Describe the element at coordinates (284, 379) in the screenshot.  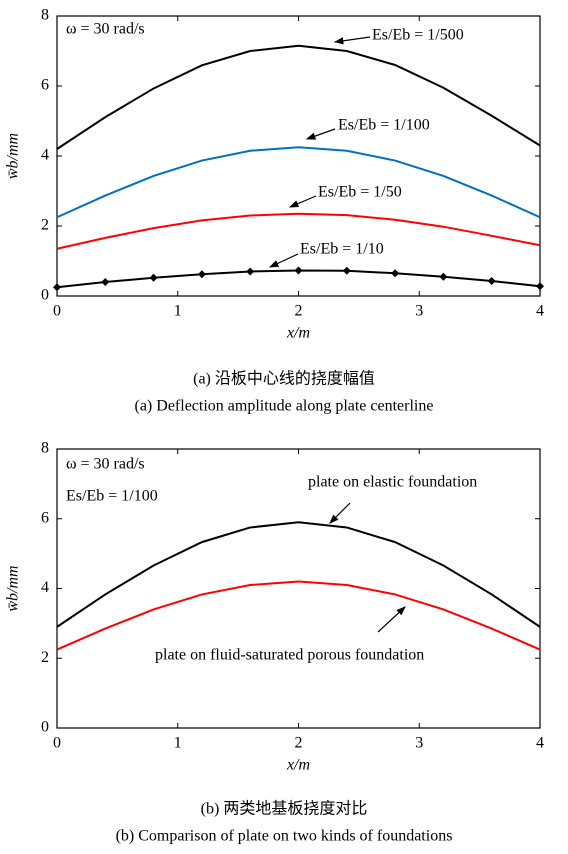
I see `caption-zh: (a) 沿板中心线的挠度幅值` at that location.